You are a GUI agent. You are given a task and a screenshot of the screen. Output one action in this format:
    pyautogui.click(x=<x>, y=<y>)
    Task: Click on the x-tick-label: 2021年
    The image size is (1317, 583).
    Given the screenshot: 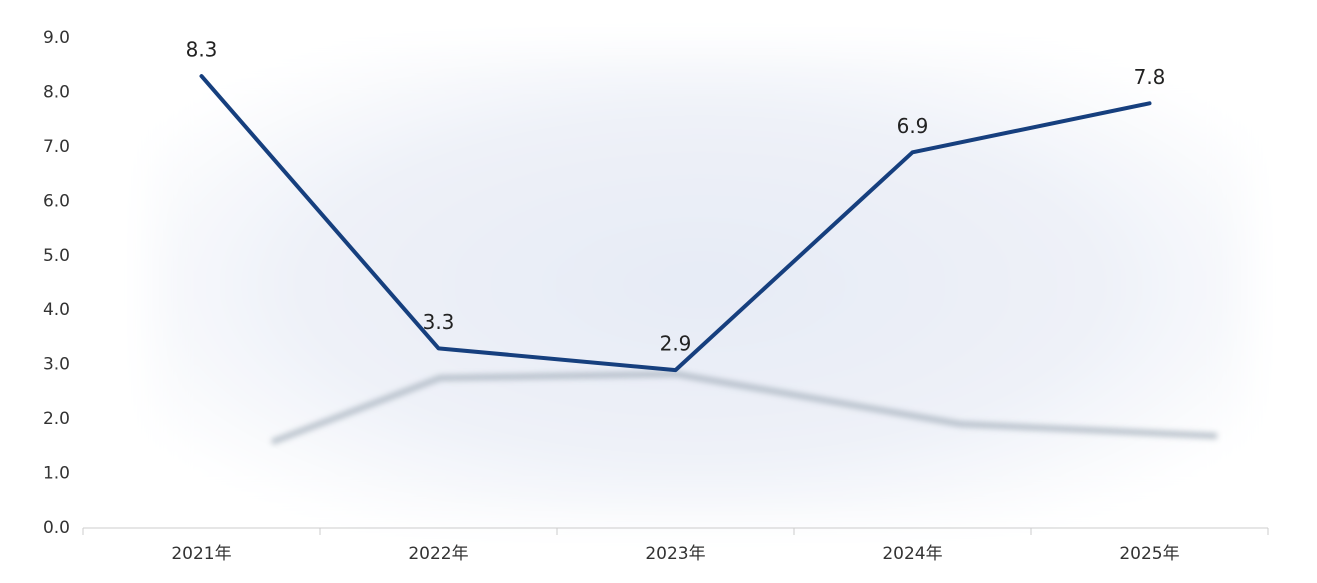 What is the action you would take?
    pyautogui.click(x=201, y=554)
    